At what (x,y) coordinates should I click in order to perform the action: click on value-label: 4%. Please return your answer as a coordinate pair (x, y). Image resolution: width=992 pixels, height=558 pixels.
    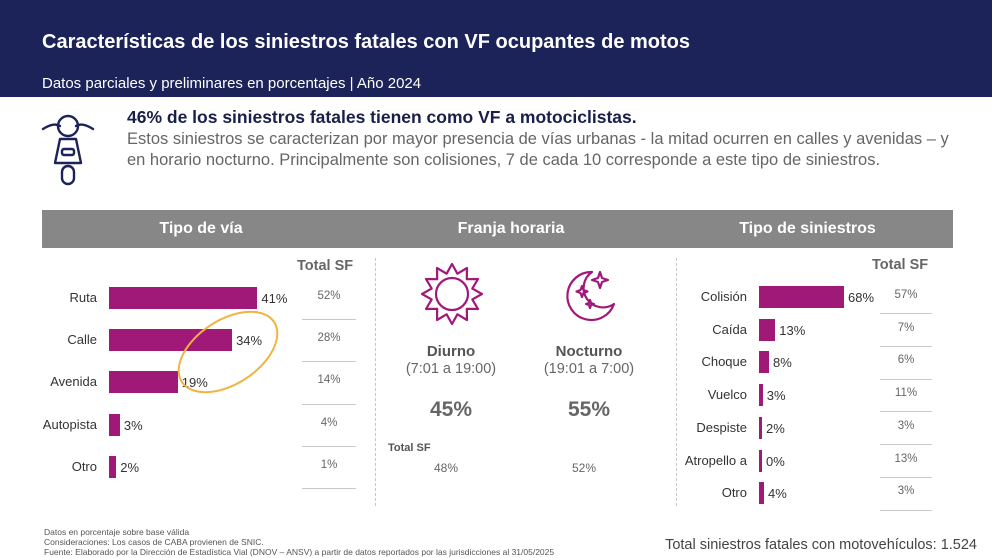
    Looking at the image, I should click on (777, 494).